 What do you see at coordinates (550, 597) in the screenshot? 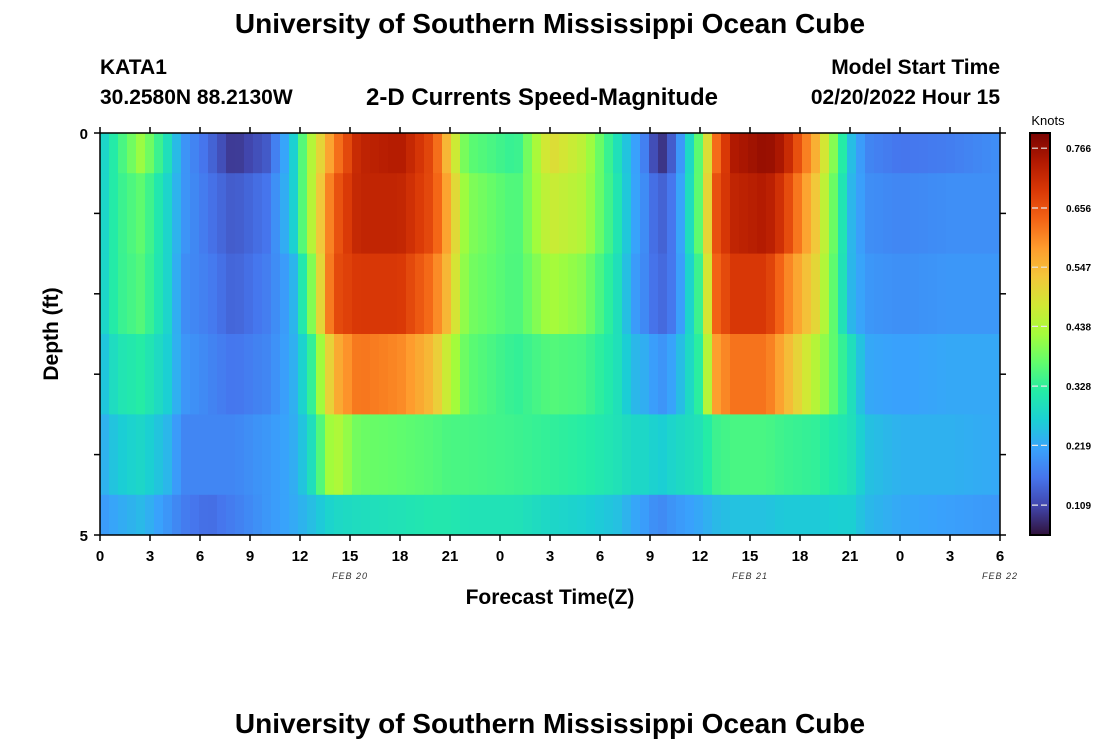
I see `x-axis-label: Forecast Time(Z)` at bounding box center [550, 597].